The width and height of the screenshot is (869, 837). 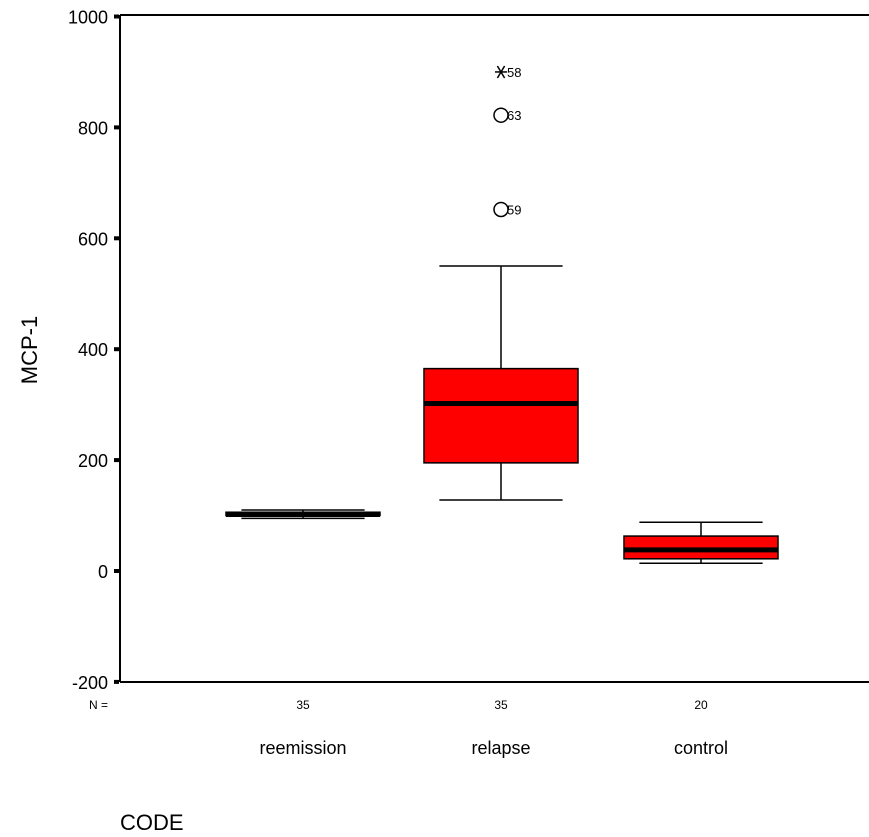 I want to click on x-category-label: reemission, so click(x=302, y=748).